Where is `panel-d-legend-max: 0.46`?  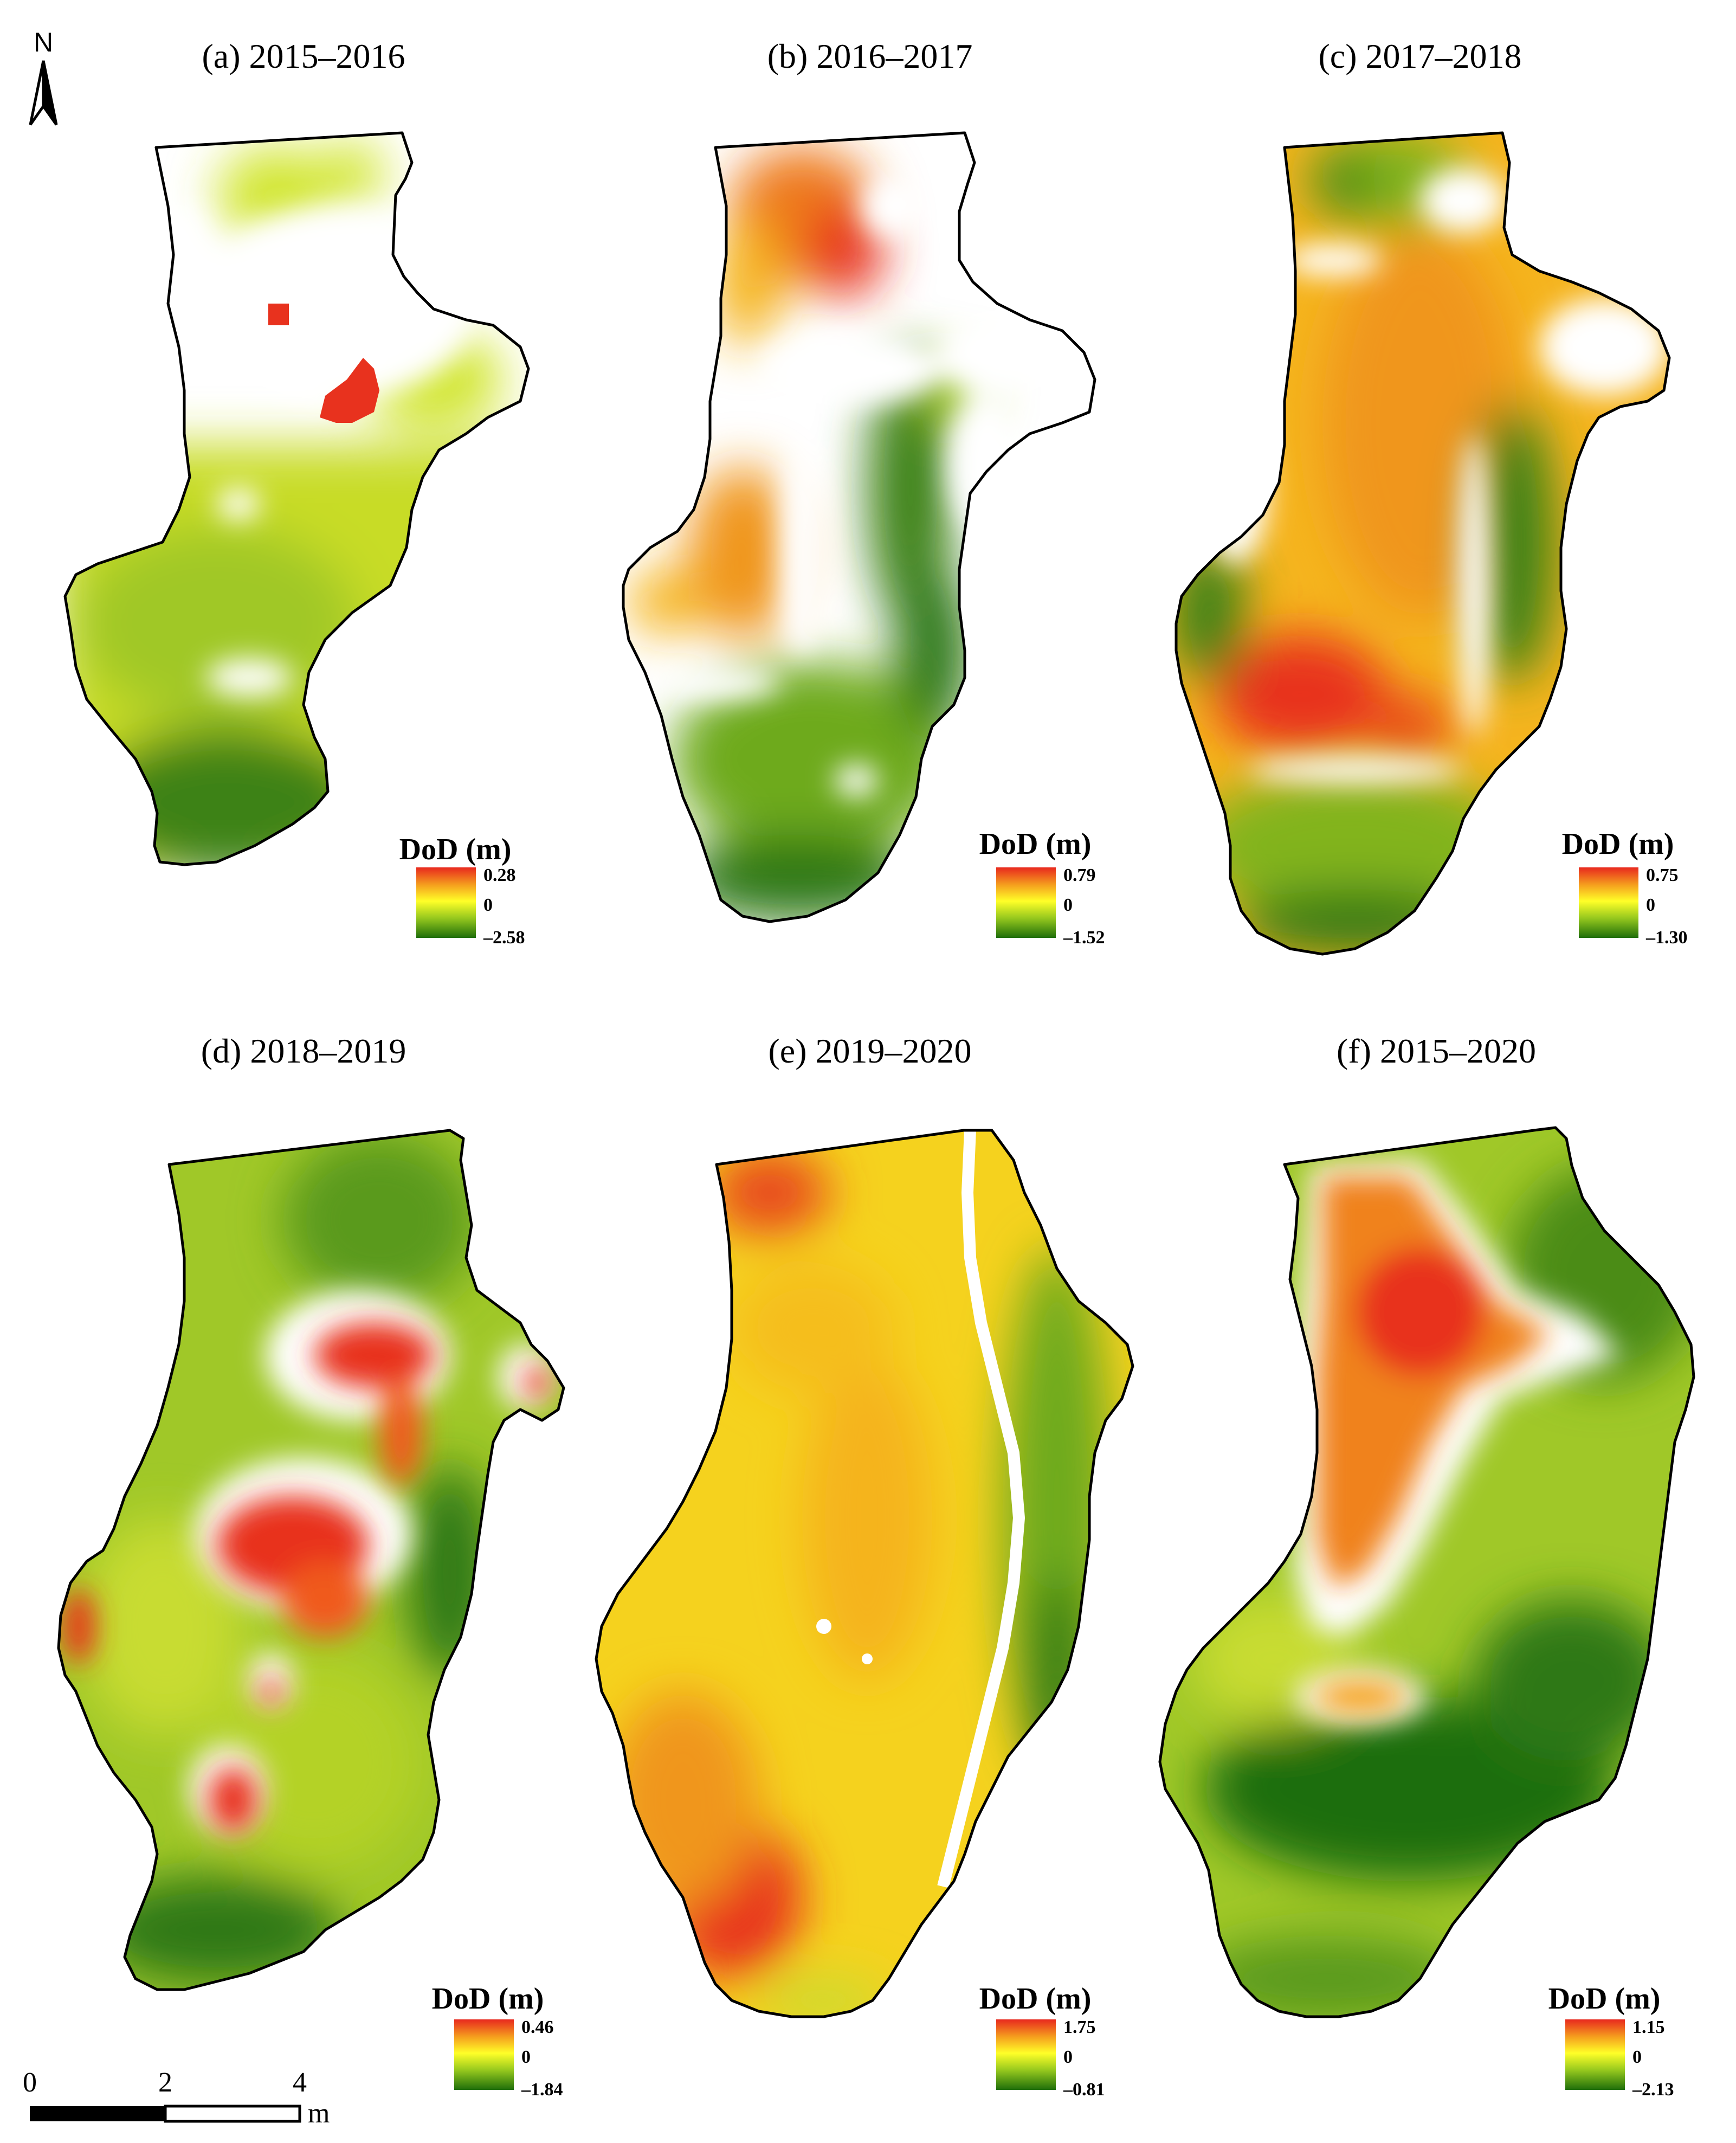 panel-d-legend-max: 0.46 is located at coordinates (537, 2027).